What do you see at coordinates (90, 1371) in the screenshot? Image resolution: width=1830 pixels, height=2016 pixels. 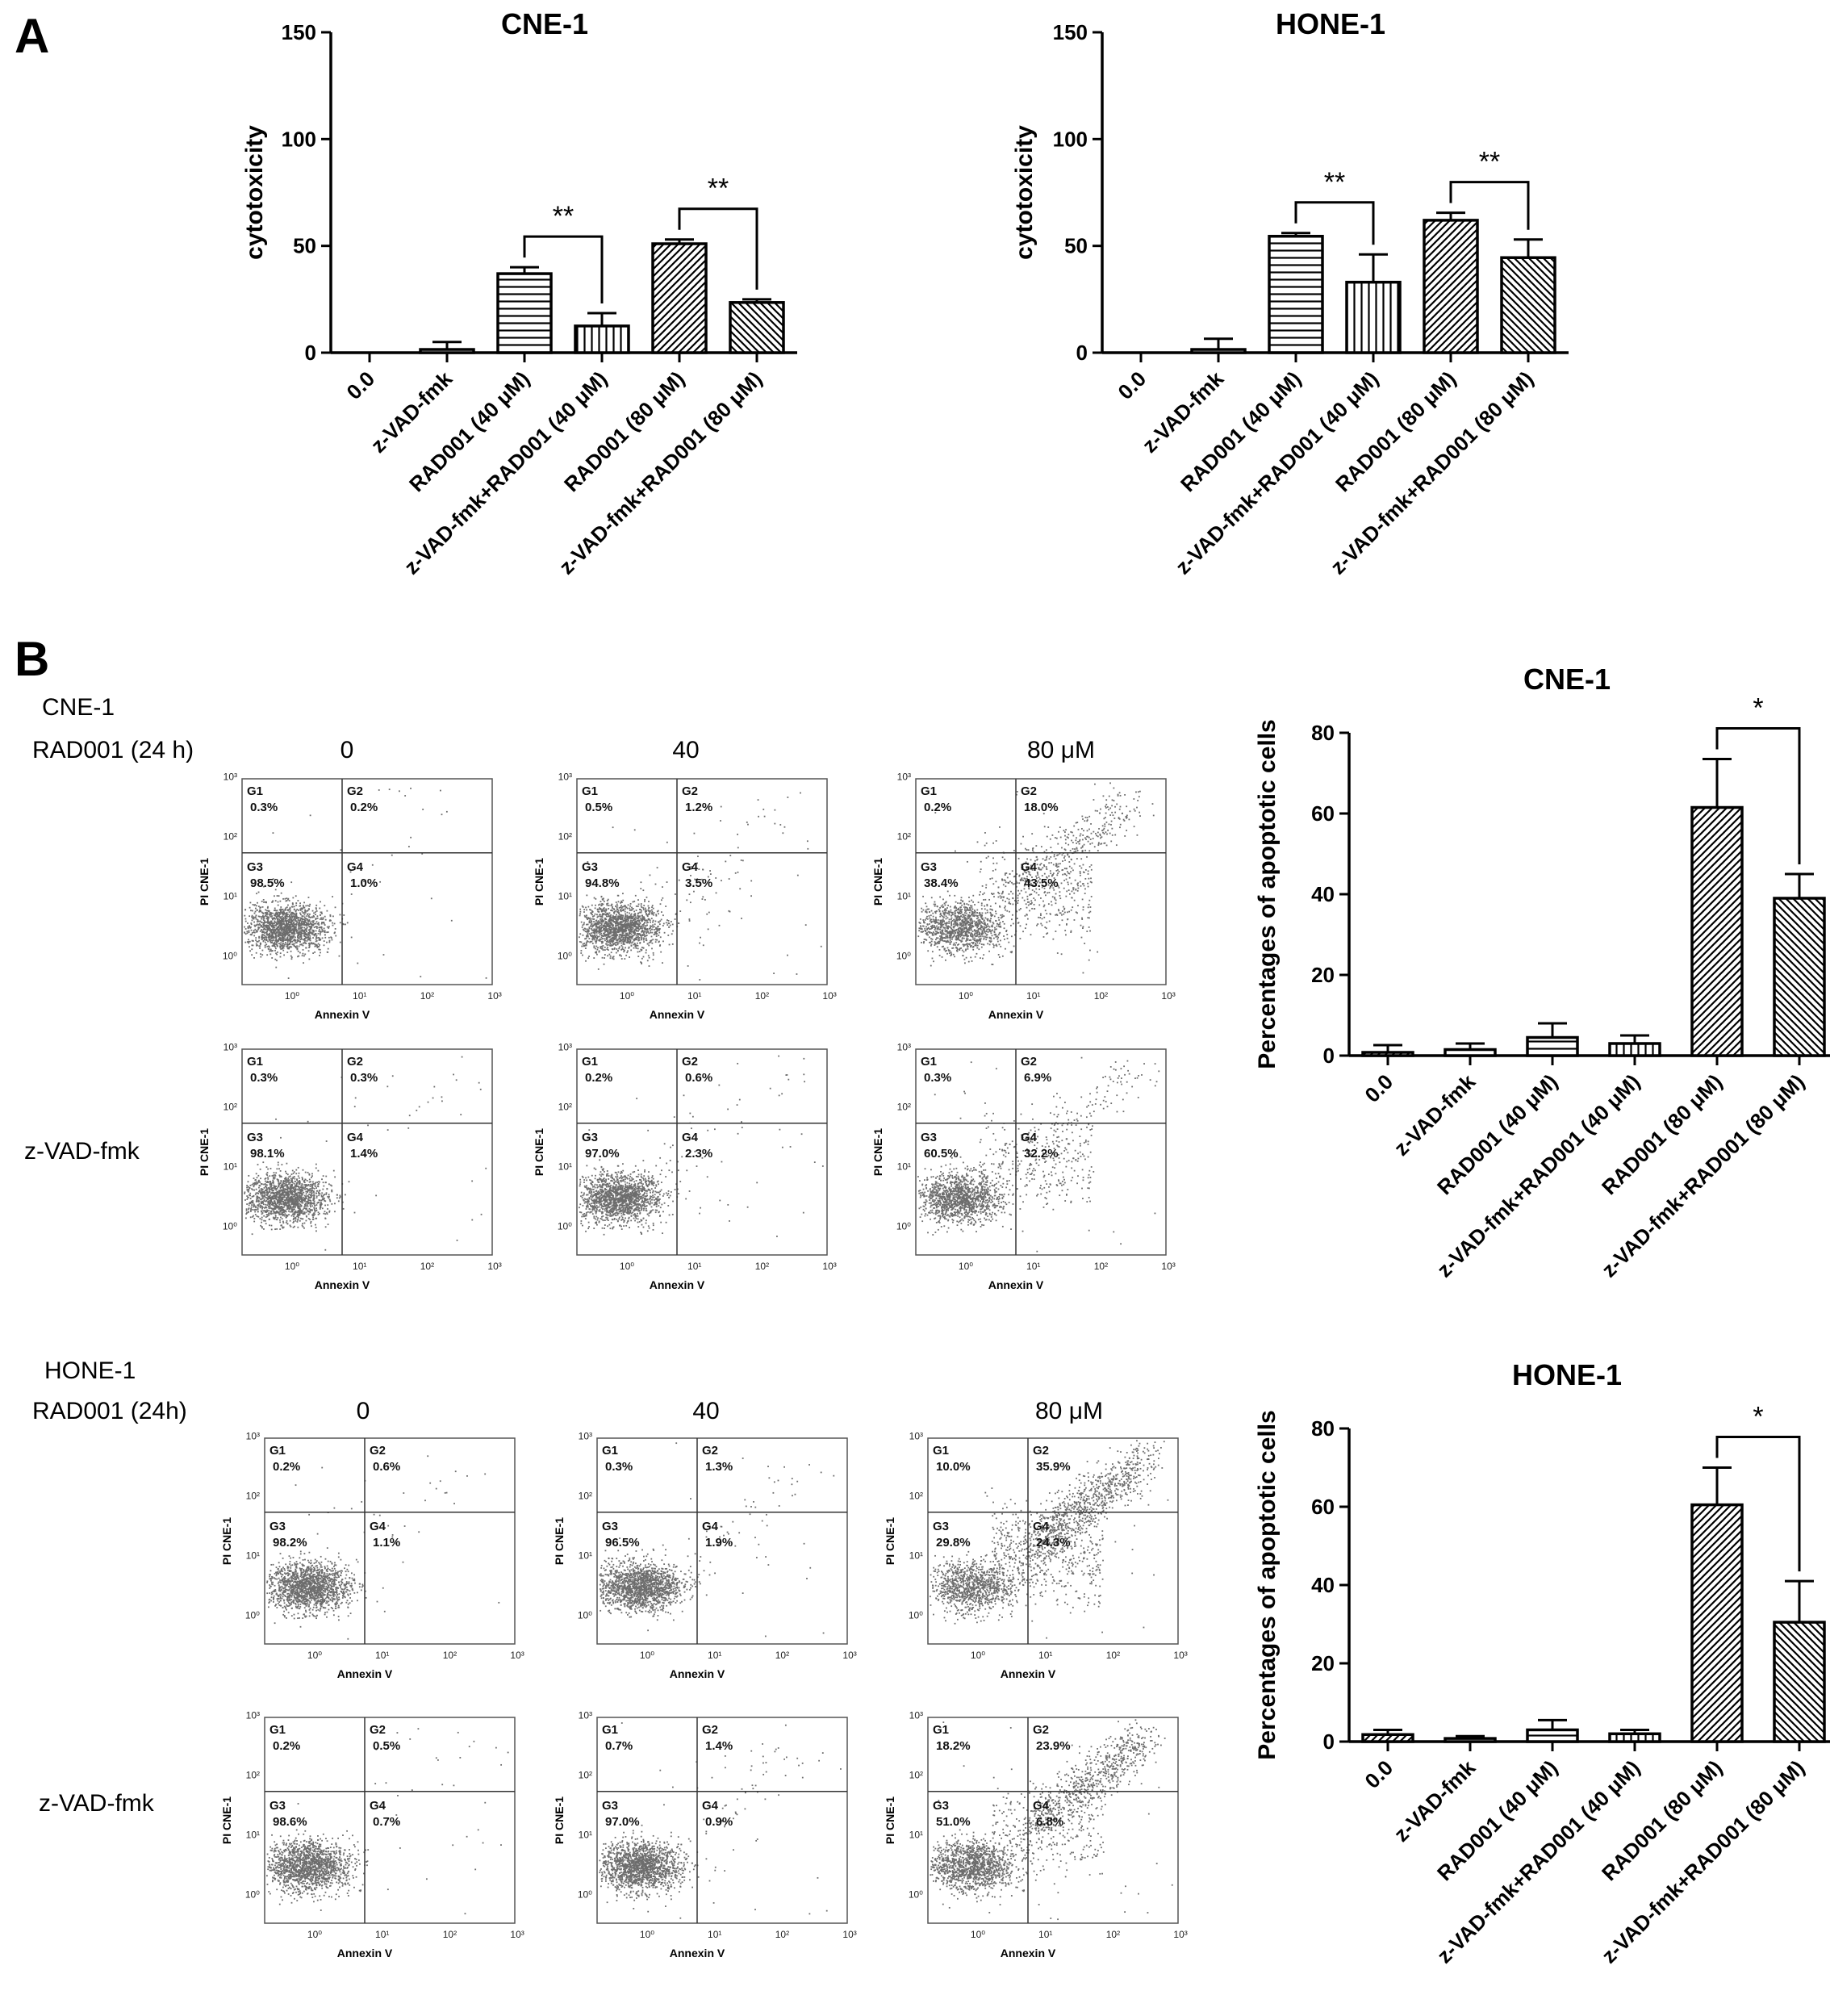 I see `hone1-cell-label: HONE-1` at bounding box center [90, 1371].